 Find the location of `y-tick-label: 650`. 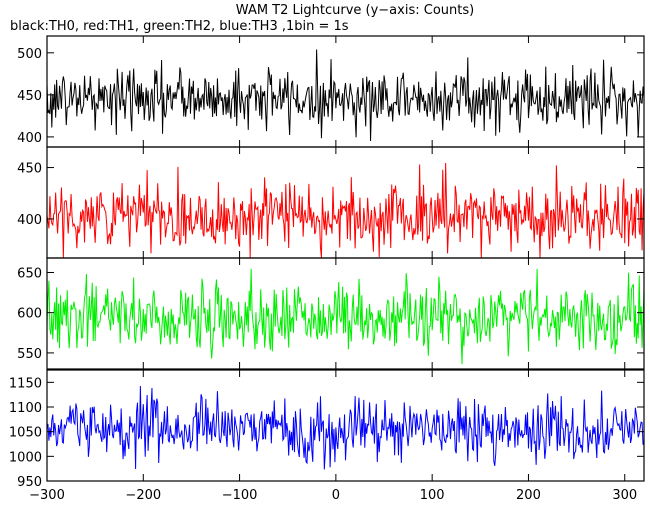

y-tick-label: 650 is located at coordinates (29, 273).